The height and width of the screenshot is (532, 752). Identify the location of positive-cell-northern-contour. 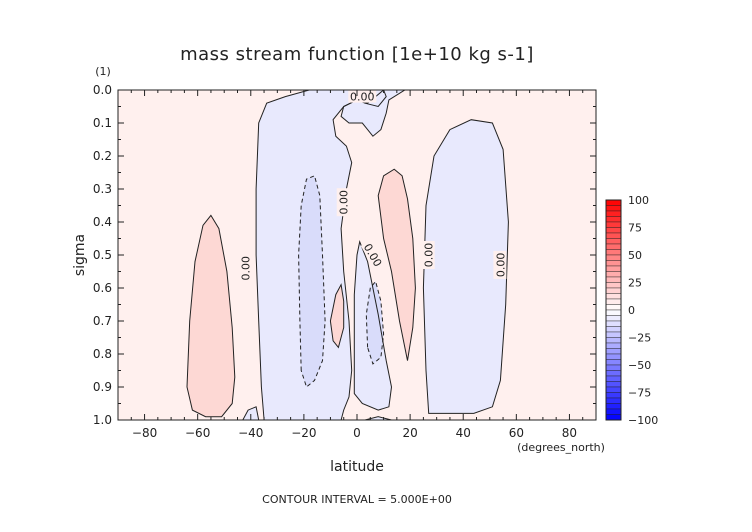
(396, 264).